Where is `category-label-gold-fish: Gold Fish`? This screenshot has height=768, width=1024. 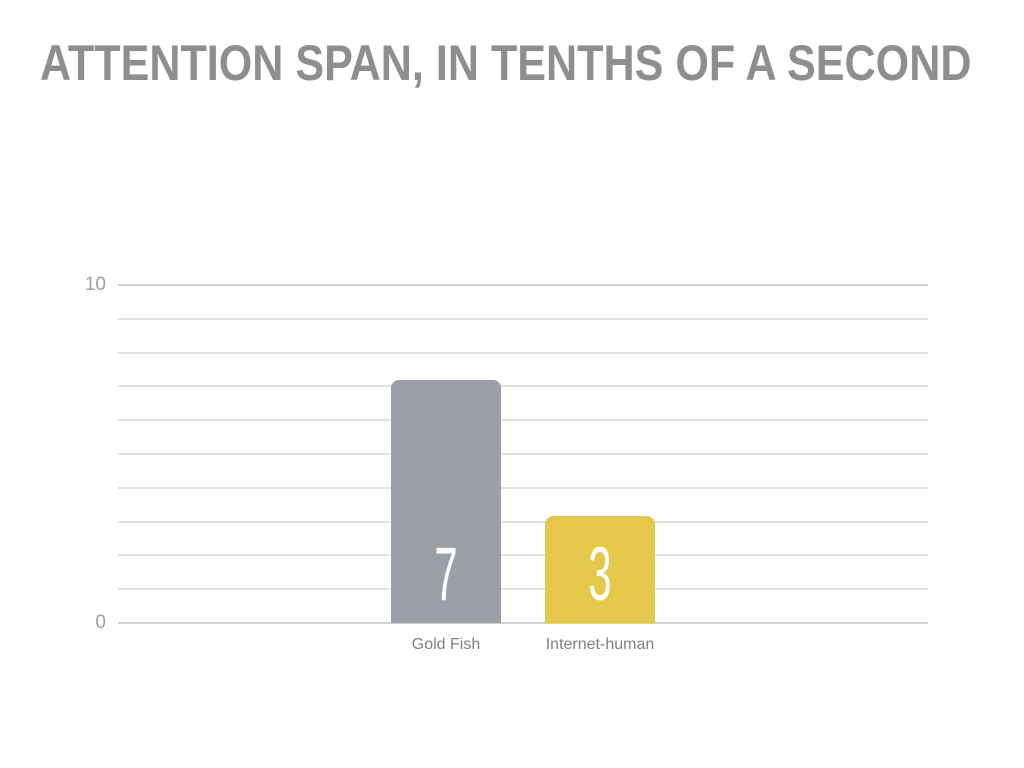 category-label-gold-fish: Gold Fish is located at coordinates (446, 644).